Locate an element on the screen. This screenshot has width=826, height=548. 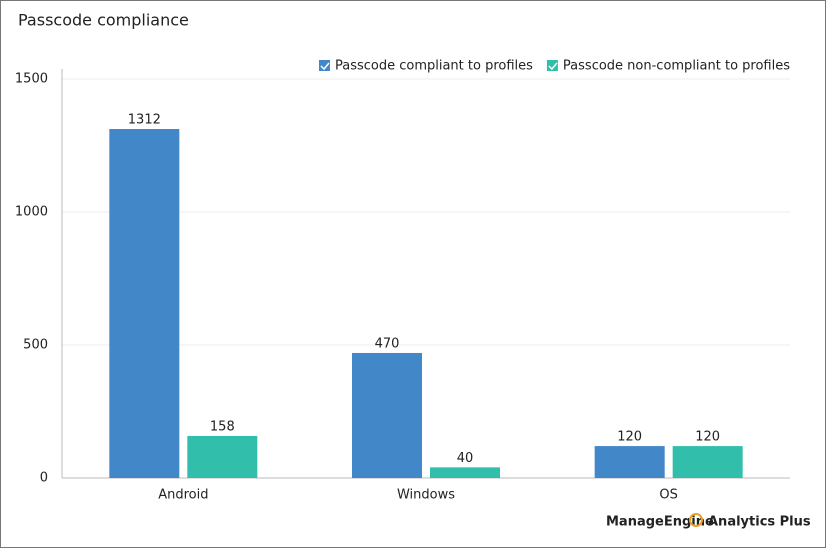
data-label: 40 is located at coordinates (465, 458).